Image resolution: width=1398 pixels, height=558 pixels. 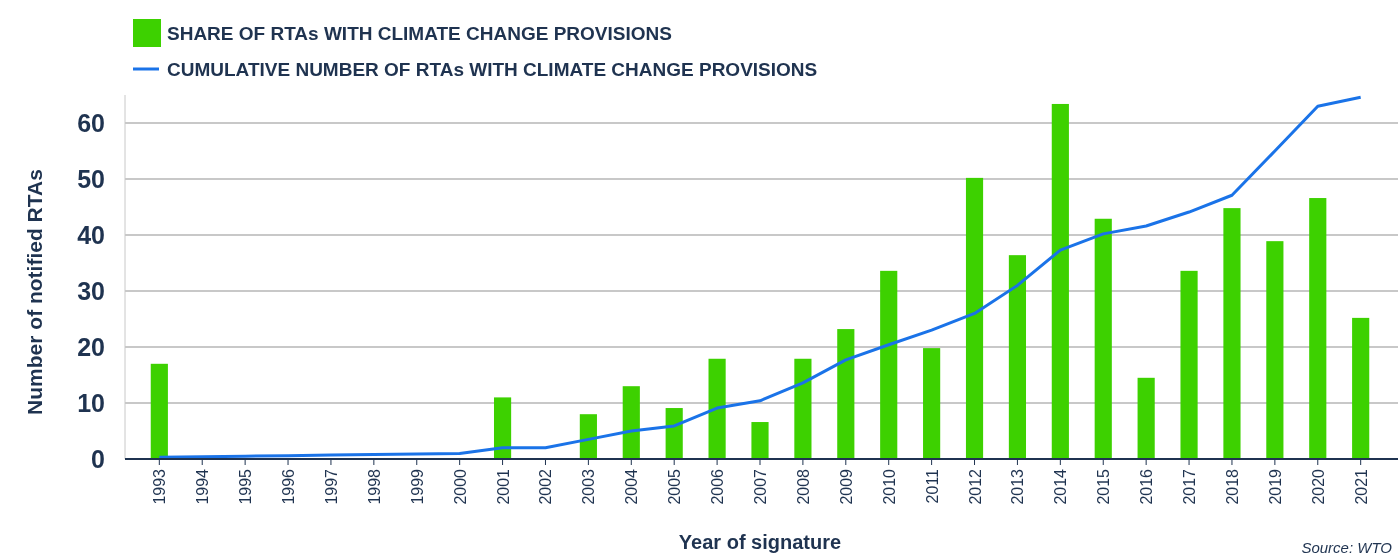 I want to click on x-tick-label: 2007, so click(x=760, y=486).